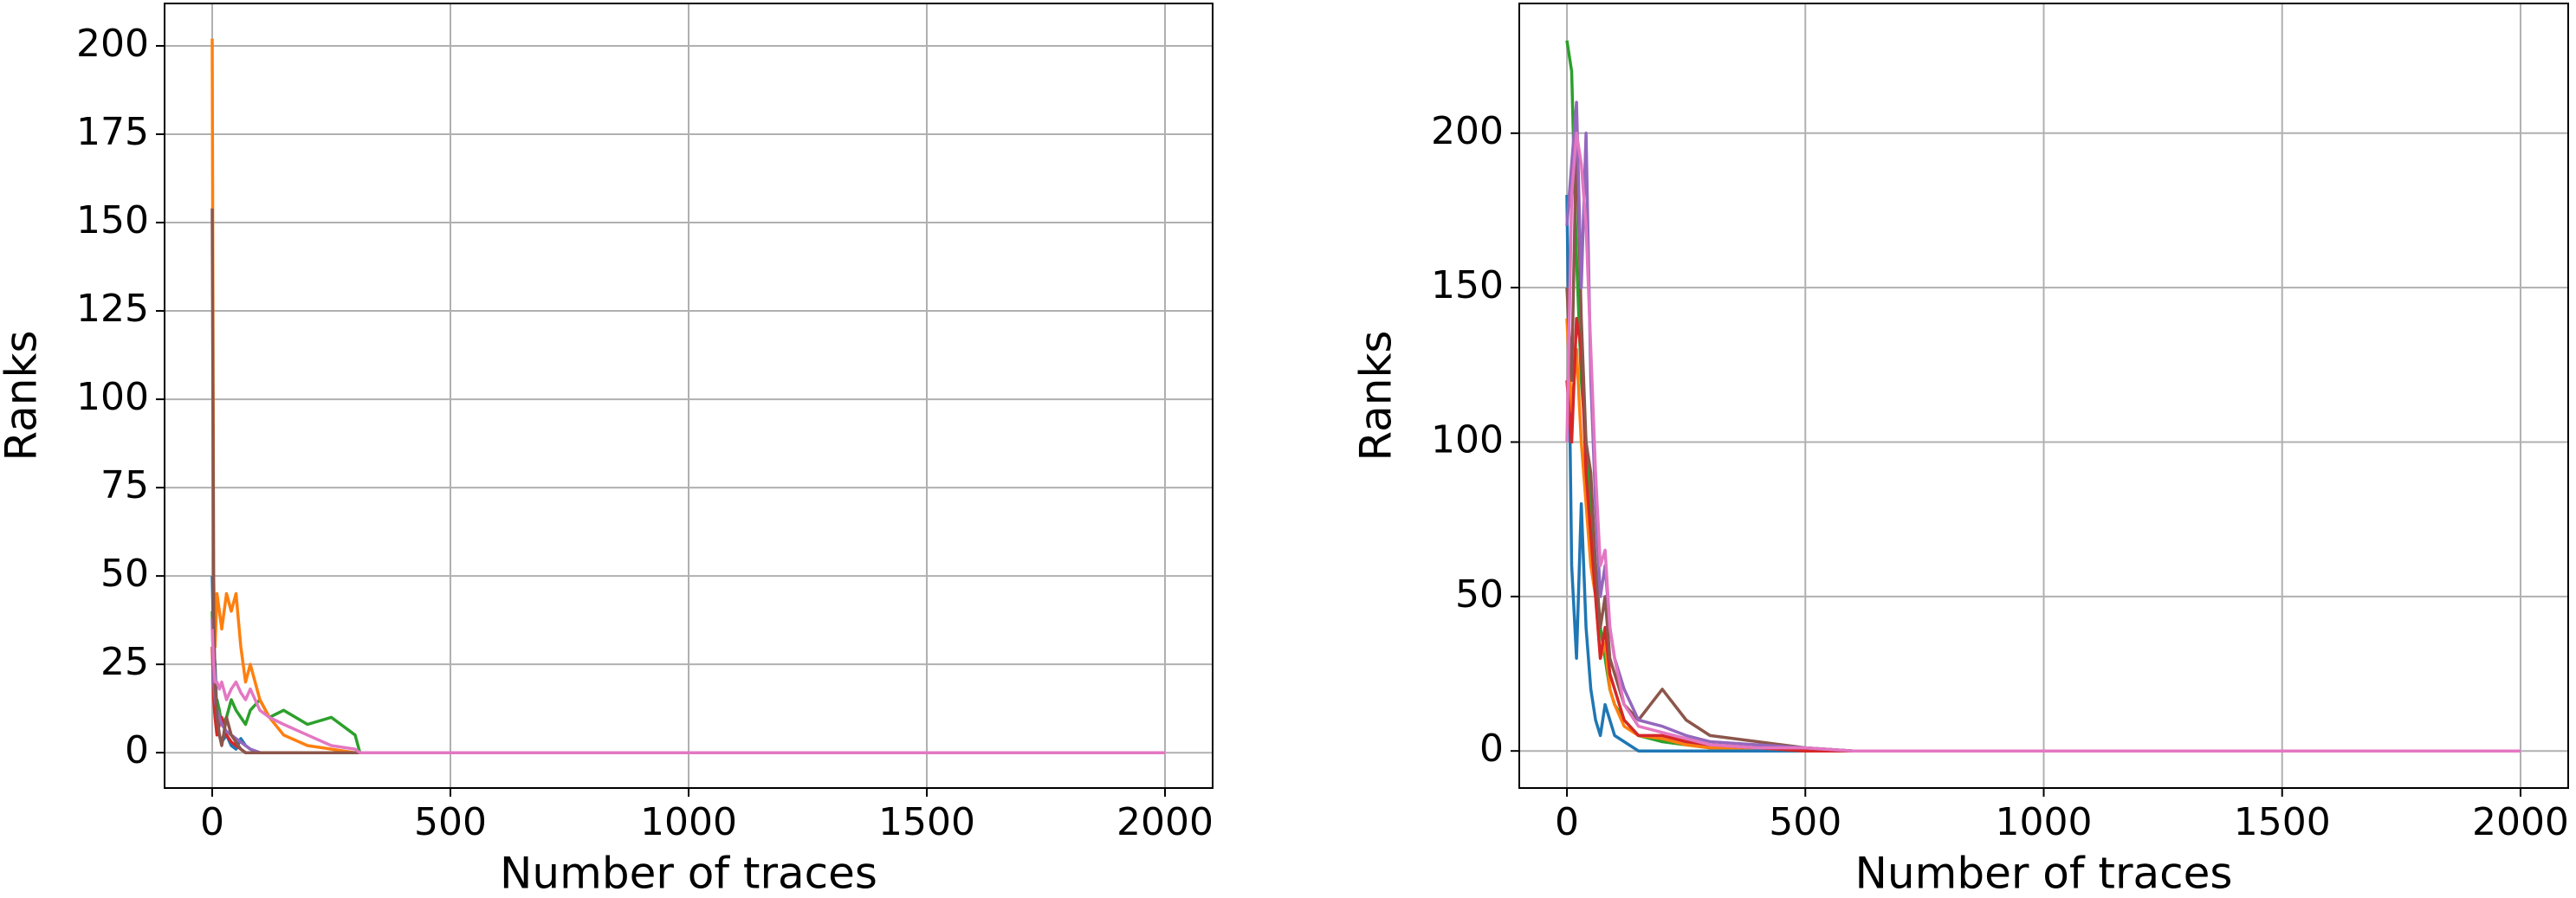 This screenshot has width=2576, height=898. I want to click on y-tick-label: 175, so click(112, 132).